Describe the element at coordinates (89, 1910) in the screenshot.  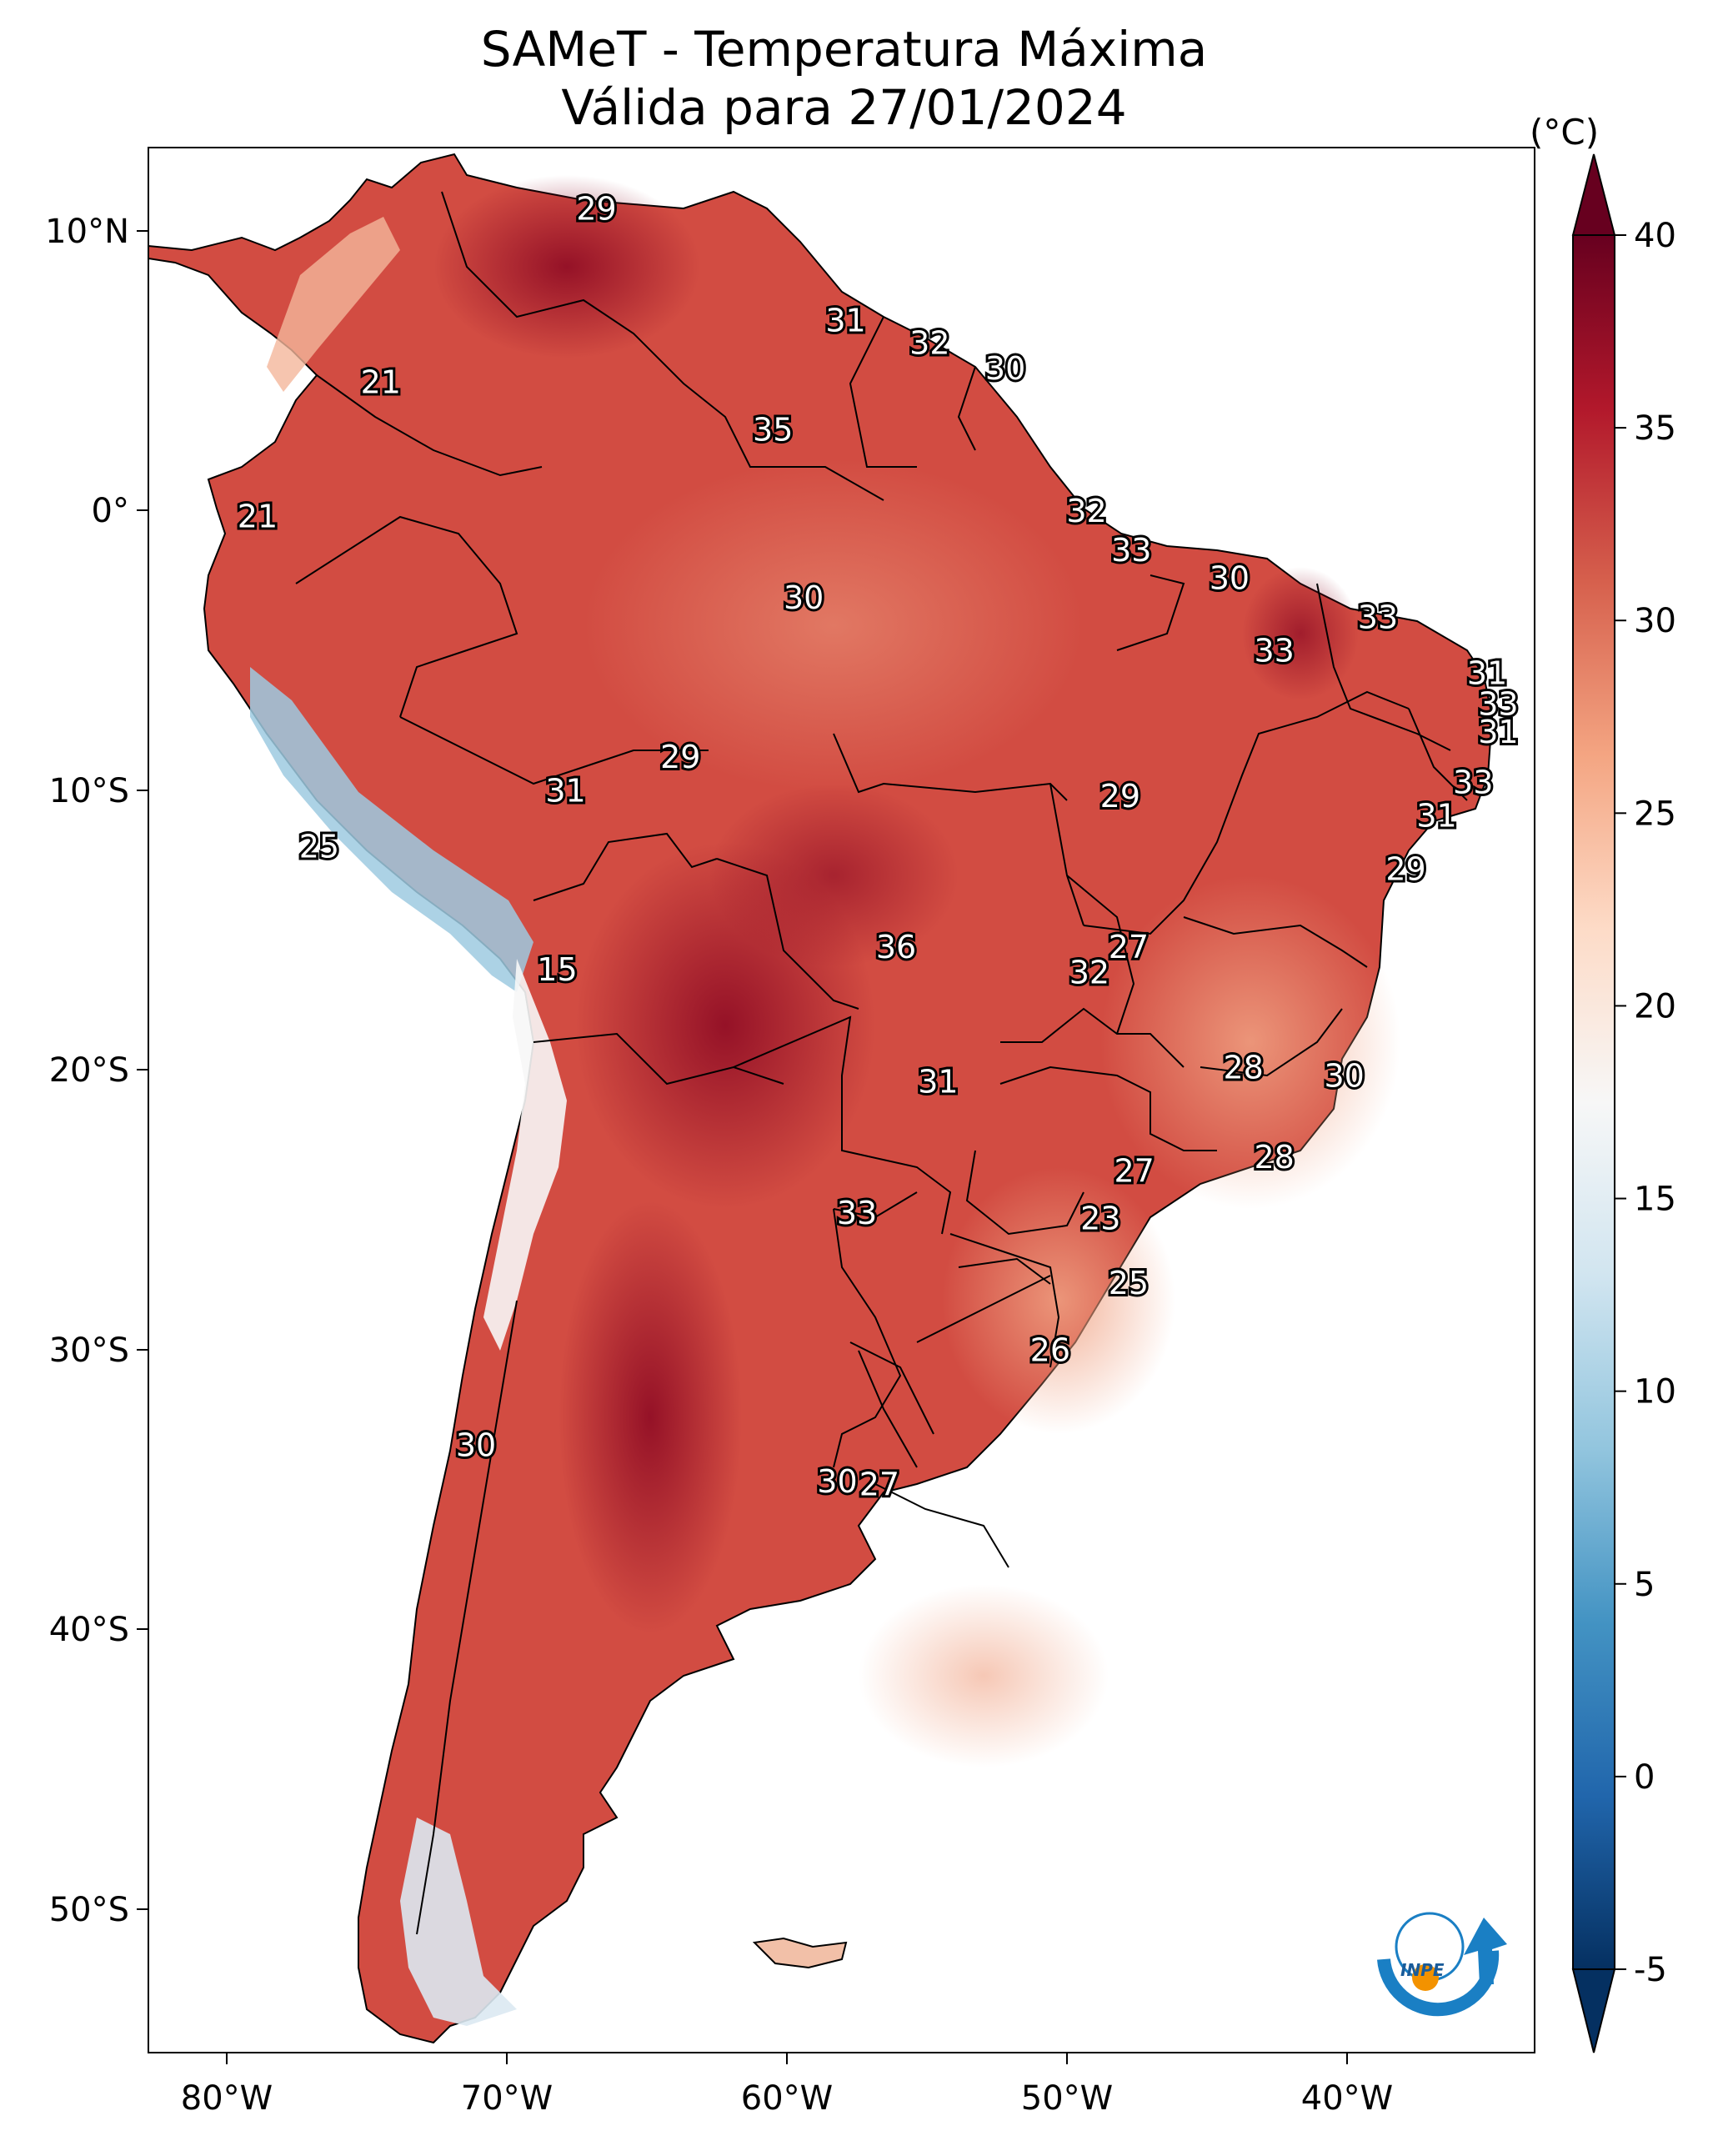
I see `lat-tick-label: 50°S` at that location.